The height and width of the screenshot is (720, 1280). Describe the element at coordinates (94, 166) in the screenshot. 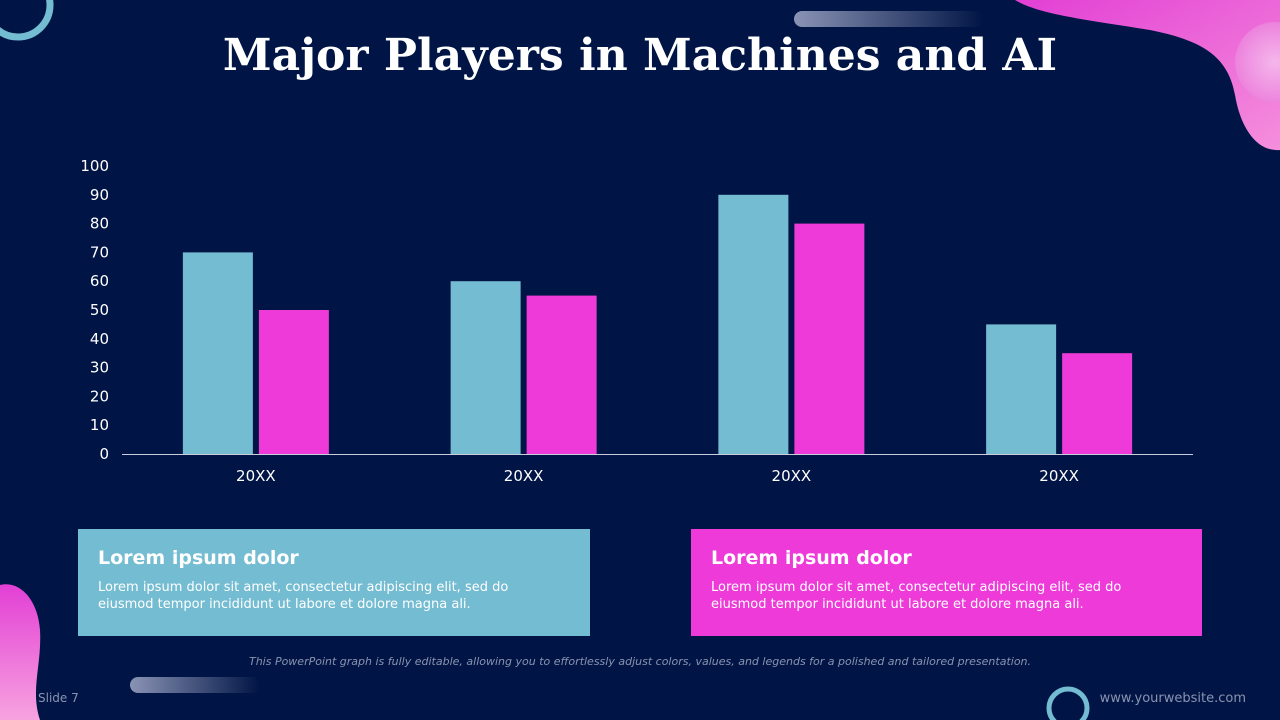

I see `y-tick-label: 100` at that location.